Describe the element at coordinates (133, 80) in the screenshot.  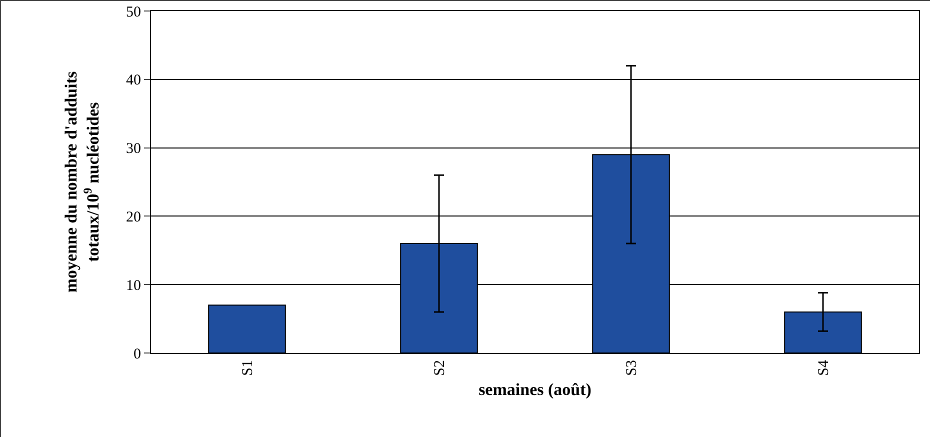
I see `y-tick-label: 40` at that location.